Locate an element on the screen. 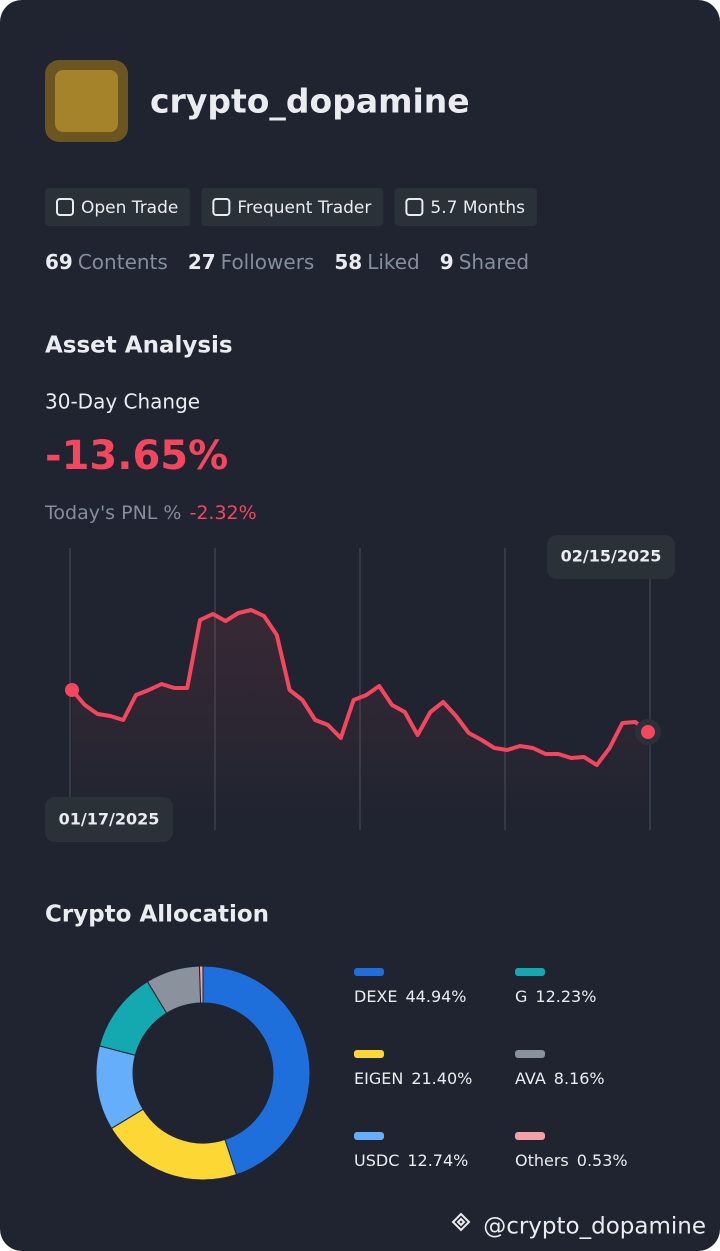 This screenshot has width=720, height=1251. legend-entry: EIGEN 21.40% is located at coordinates (413, 1078).